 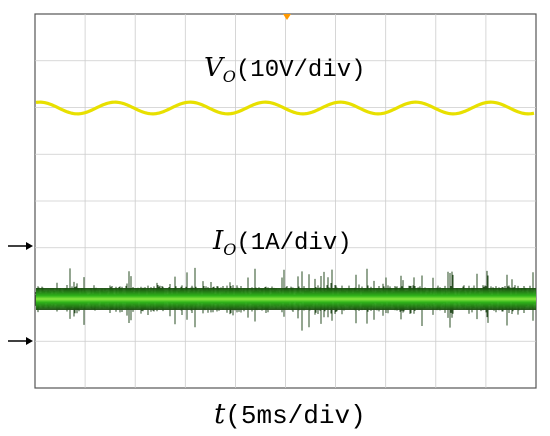 I want to click on trigger-marker, so click(x=287, y=17).